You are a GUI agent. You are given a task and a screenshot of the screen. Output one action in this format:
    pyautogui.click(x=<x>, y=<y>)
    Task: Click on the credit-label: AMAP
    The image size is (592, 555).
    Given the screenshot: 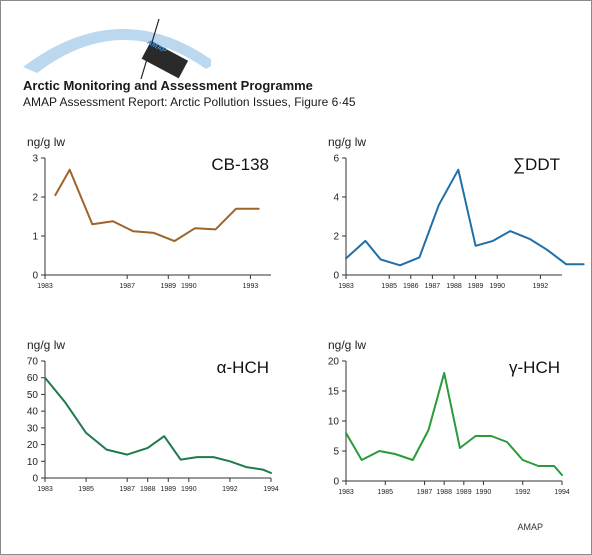 What is the action you would take?
    pyautogui.click(x=530, y=527)
    